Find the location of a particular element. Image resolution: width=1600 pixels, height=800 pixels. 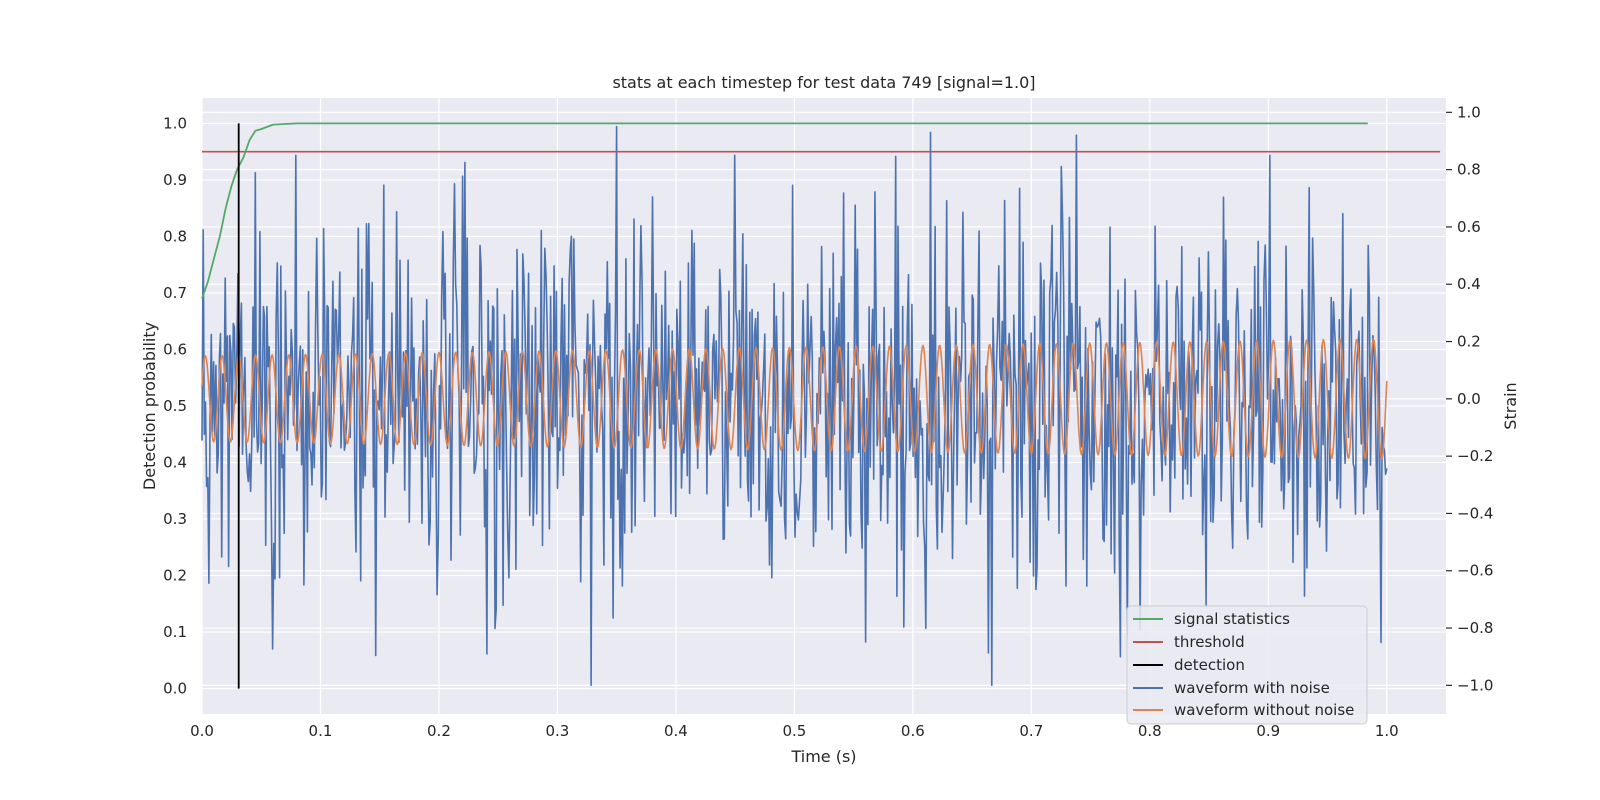

legend-label-threshold: threshold is located at coordinates (1209, 642).